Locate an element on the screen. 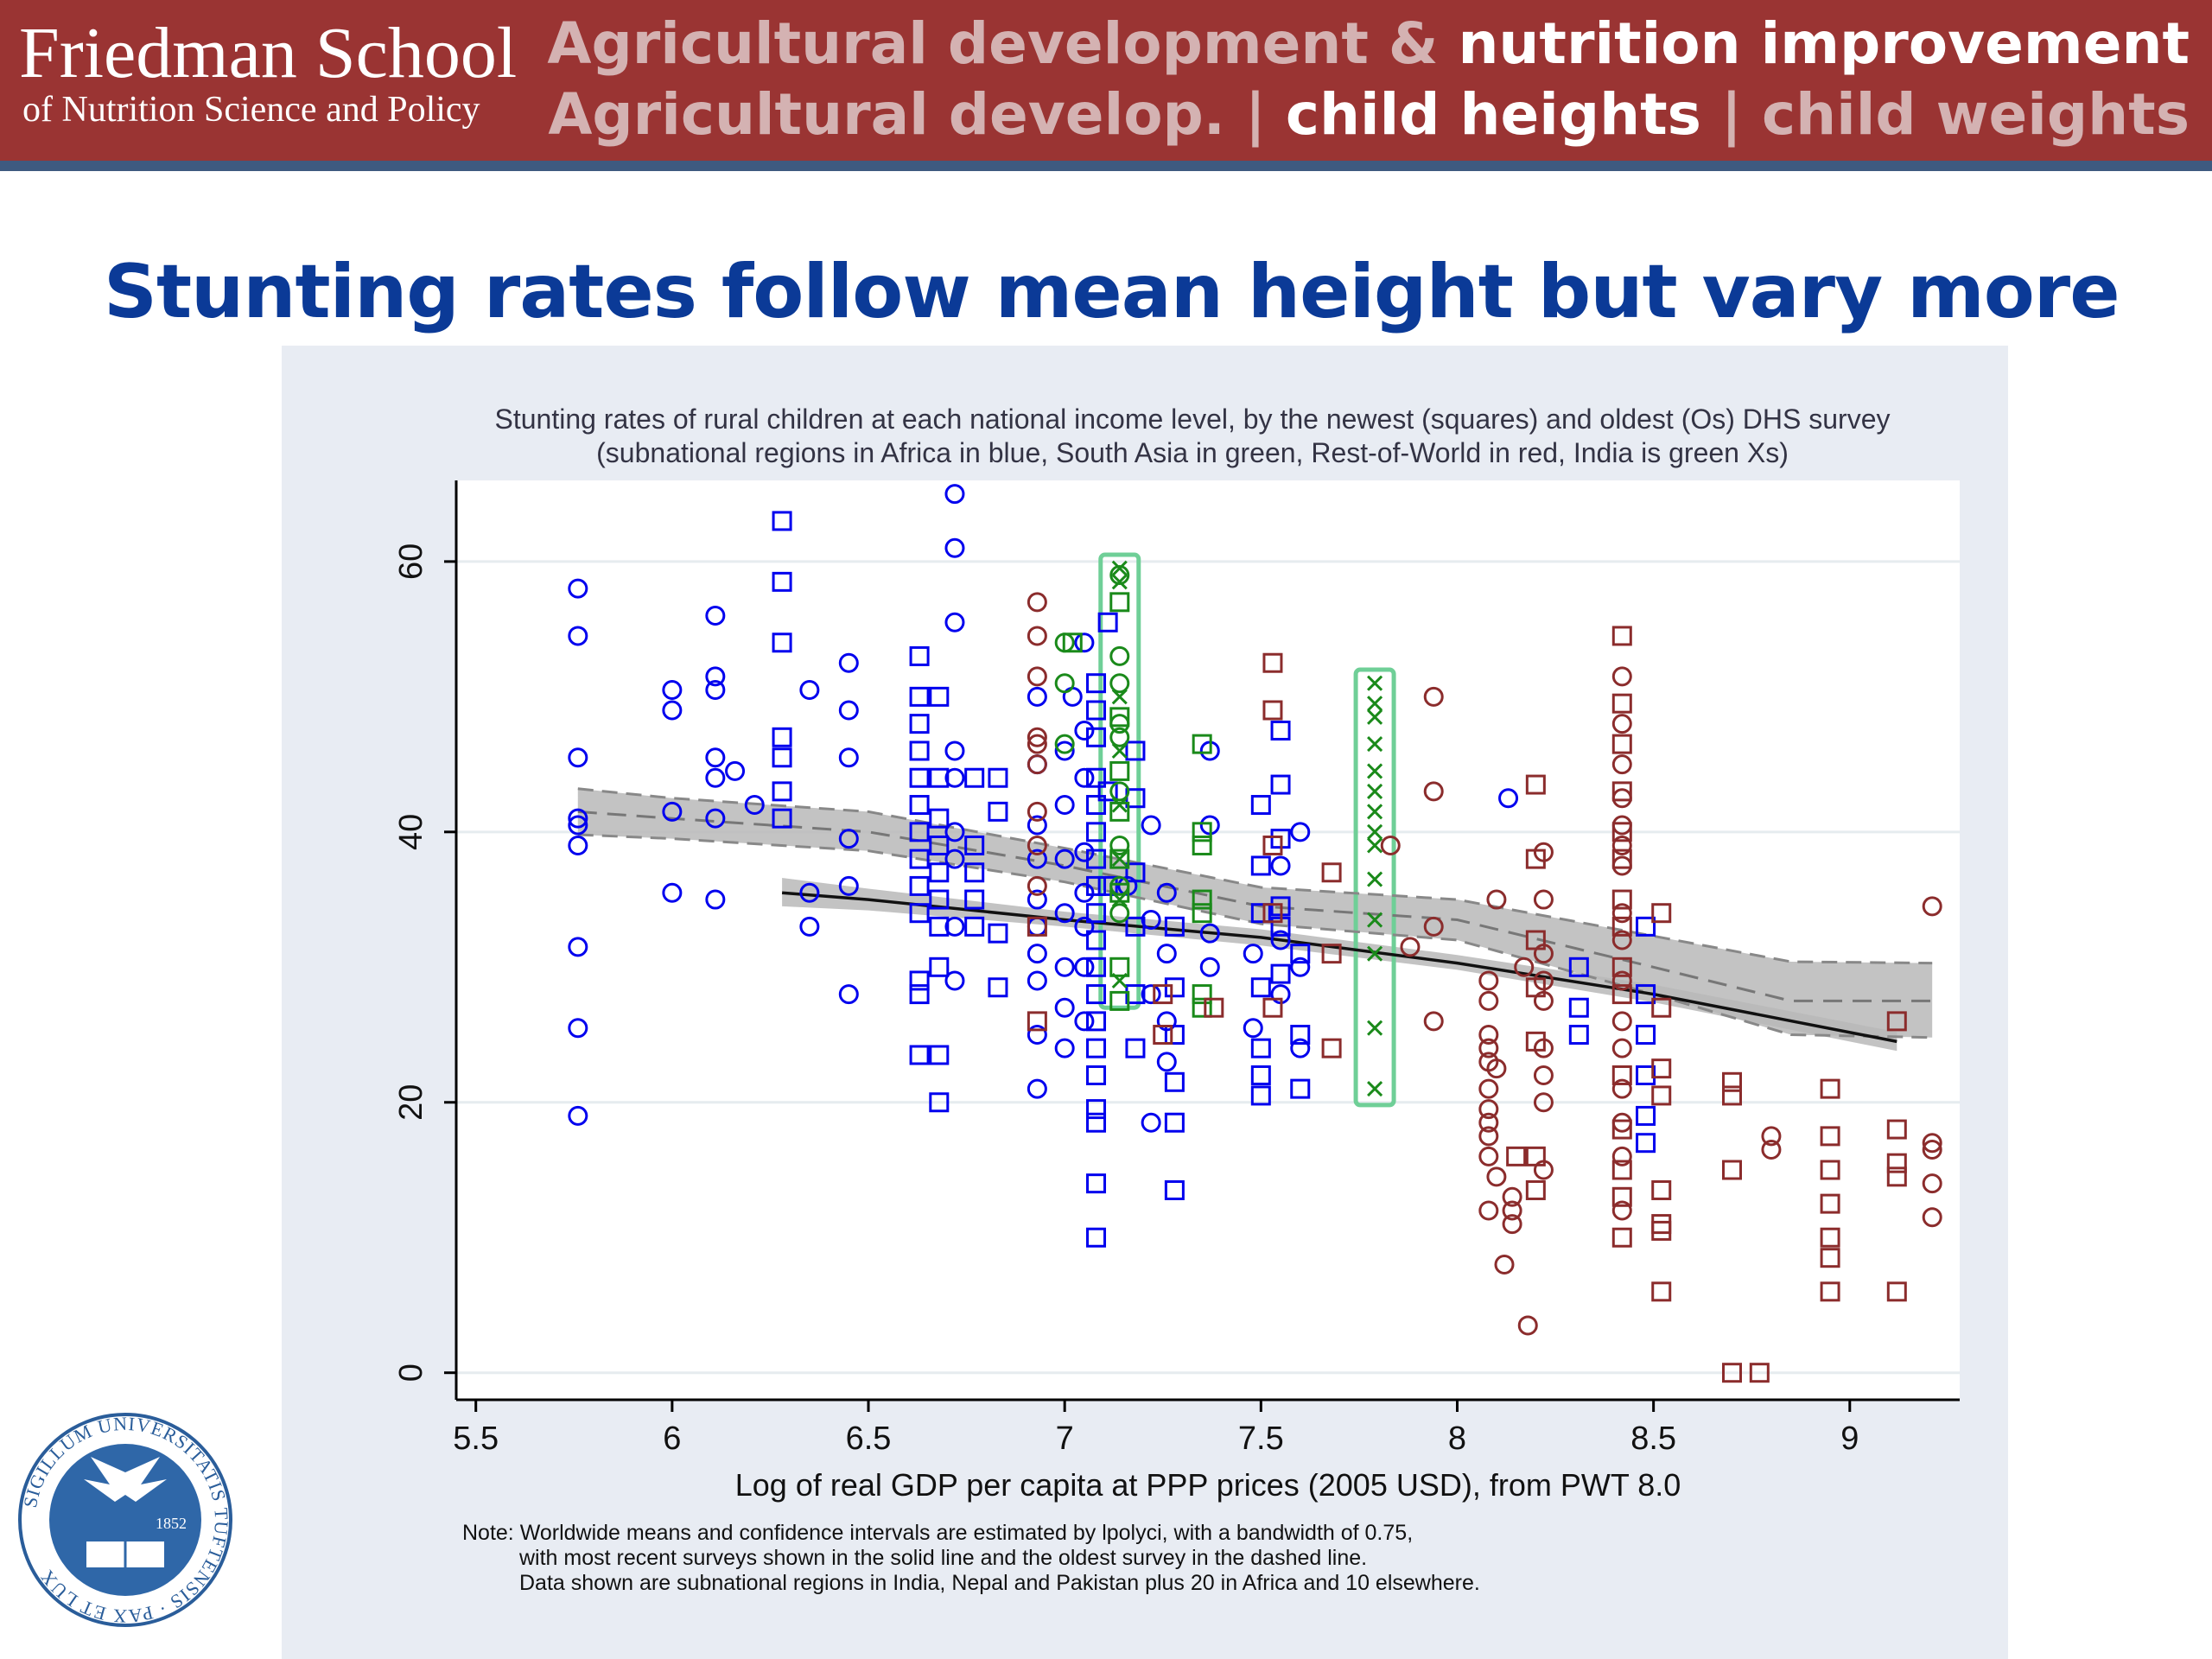  x-tick-label: 9 is located at coordinates (1849, 1439).